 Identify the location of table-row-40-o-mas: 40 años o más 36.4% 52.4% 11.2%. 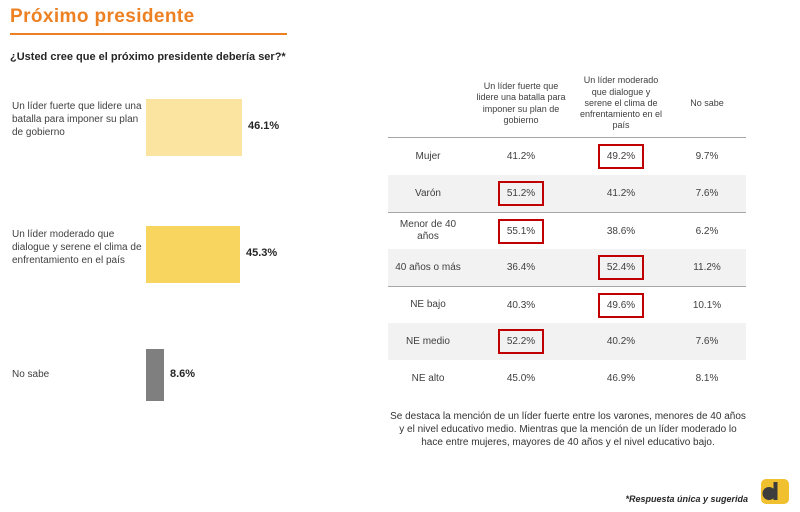
(567, 267).